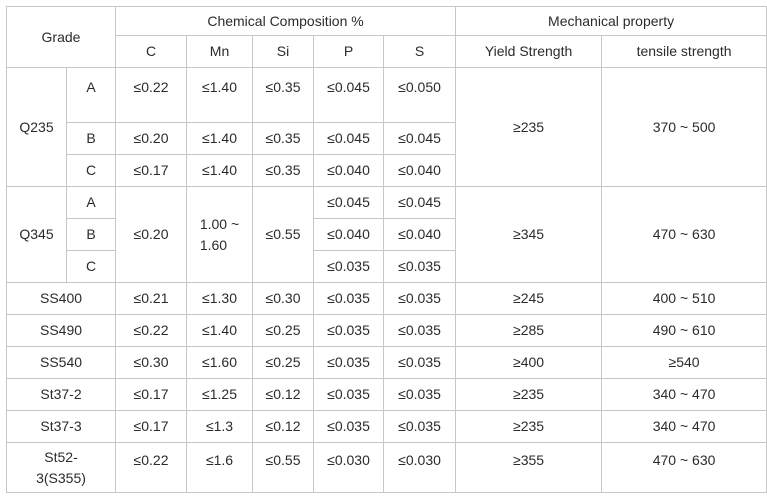  What do you see at coordinates (283, 51) in the screenshot?
I see `col-header-si: Si` at bounding box center [283, 51].